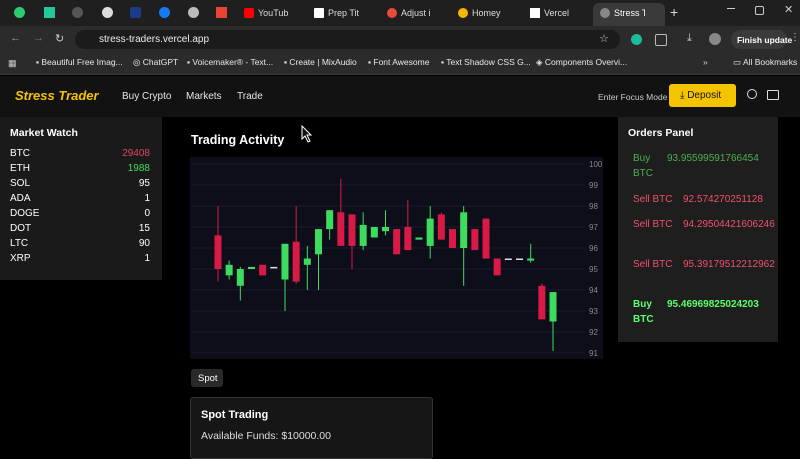  What do you see at coordinates (593, 332) in the screenshot?
I see `y-tick-label: 92` at bounding box center [593, 332].